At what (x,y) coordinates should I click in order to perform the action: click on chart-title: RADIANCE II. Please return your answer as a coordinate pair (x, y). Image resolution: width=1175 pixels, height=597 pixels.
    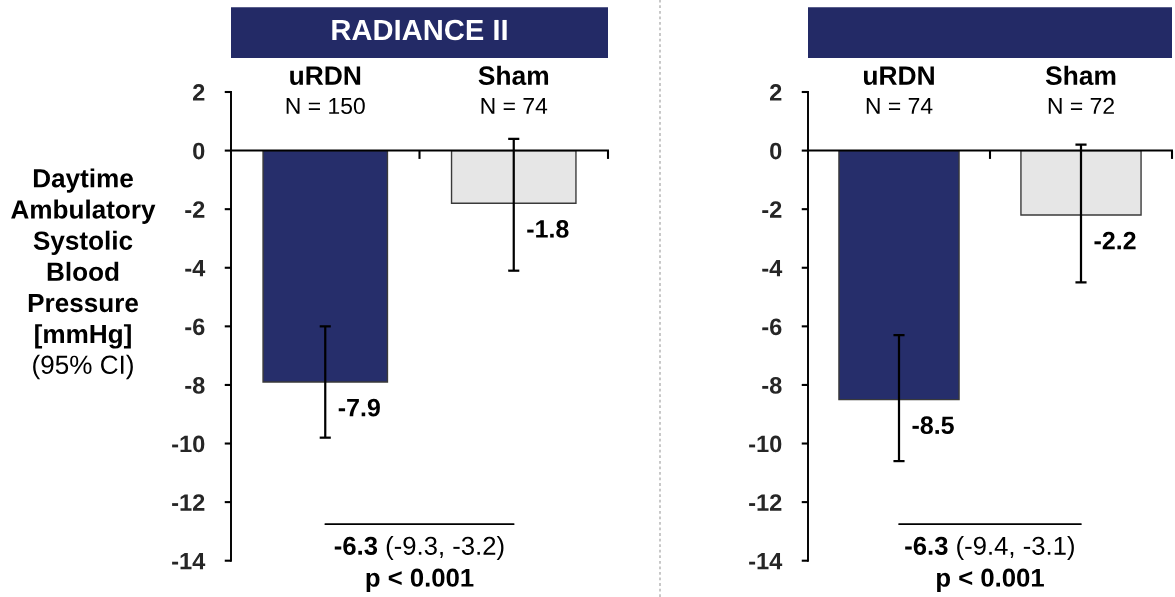
    Looking at the image, I should click on (419, 30).